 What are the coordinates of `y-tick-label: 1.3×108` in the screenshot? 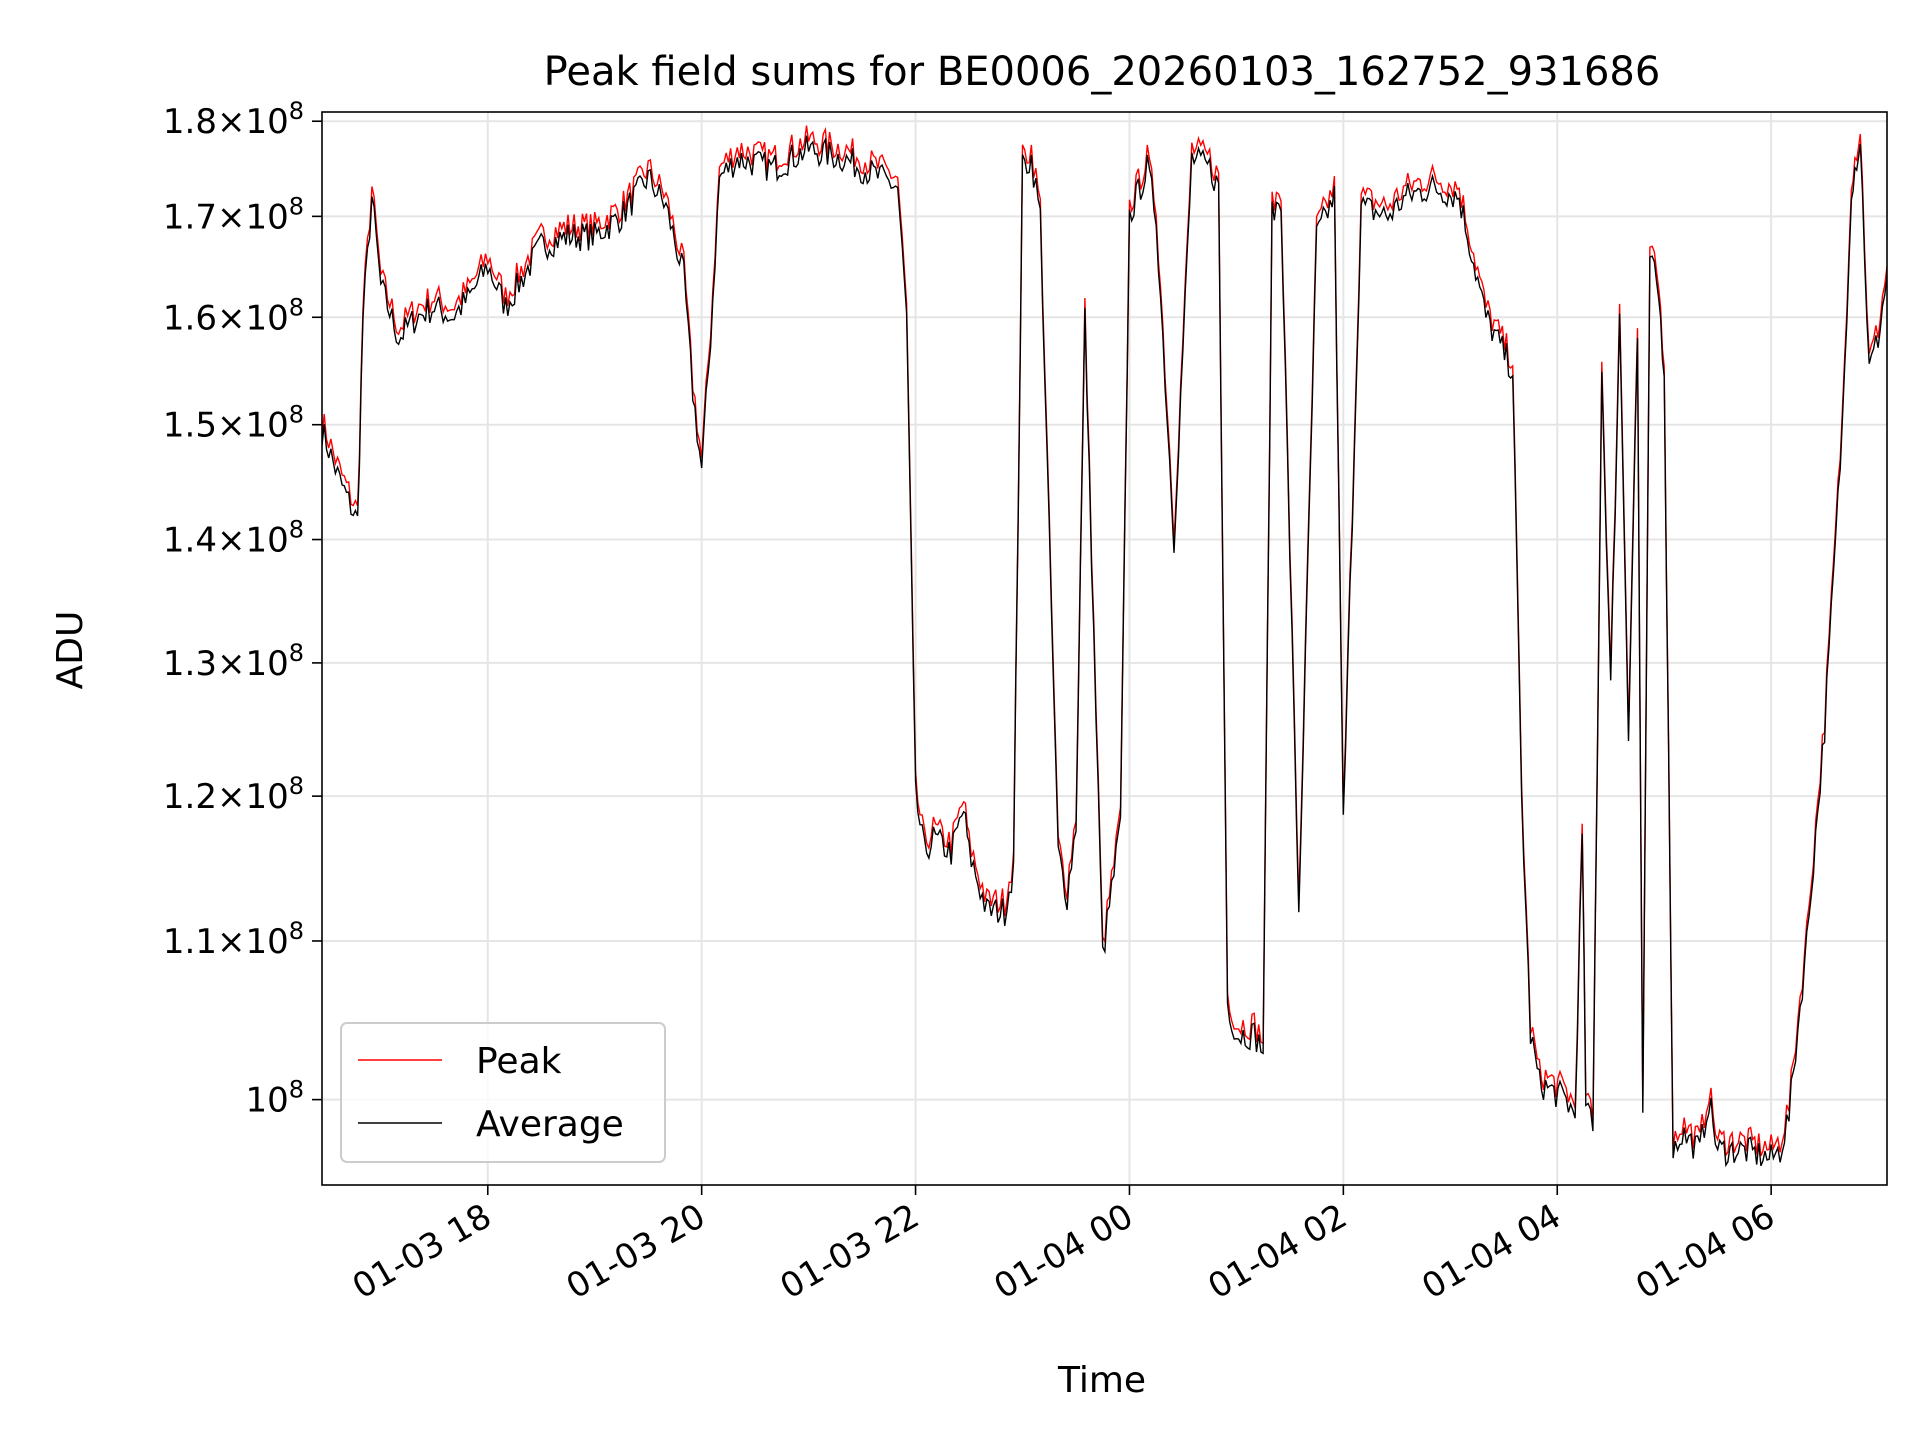 It's located at (233, 661).